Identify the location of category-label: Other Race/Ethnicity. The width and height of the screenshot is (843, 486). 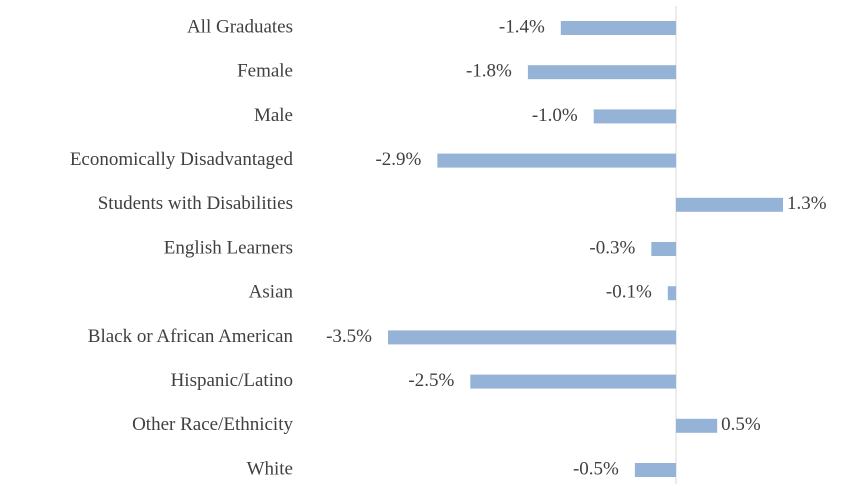
(212, 424).